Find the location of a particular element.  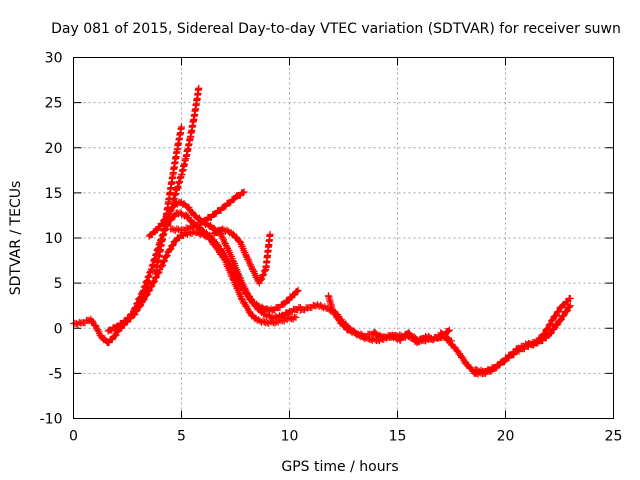

y-tick-label: 20 is located at coordinates (54, 149).